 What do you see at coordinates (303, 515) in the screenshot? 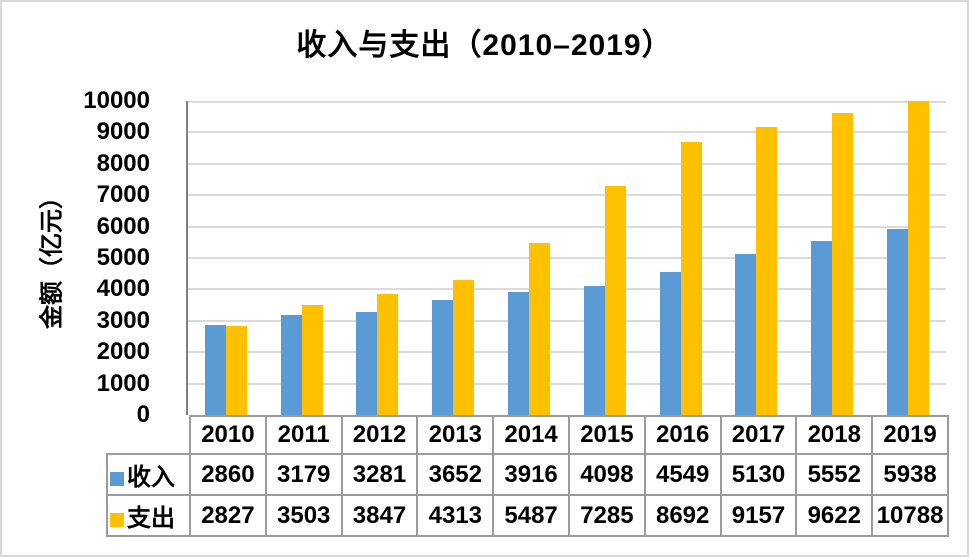
I see `value-cell: 3503` at bounding box center [303, 515].